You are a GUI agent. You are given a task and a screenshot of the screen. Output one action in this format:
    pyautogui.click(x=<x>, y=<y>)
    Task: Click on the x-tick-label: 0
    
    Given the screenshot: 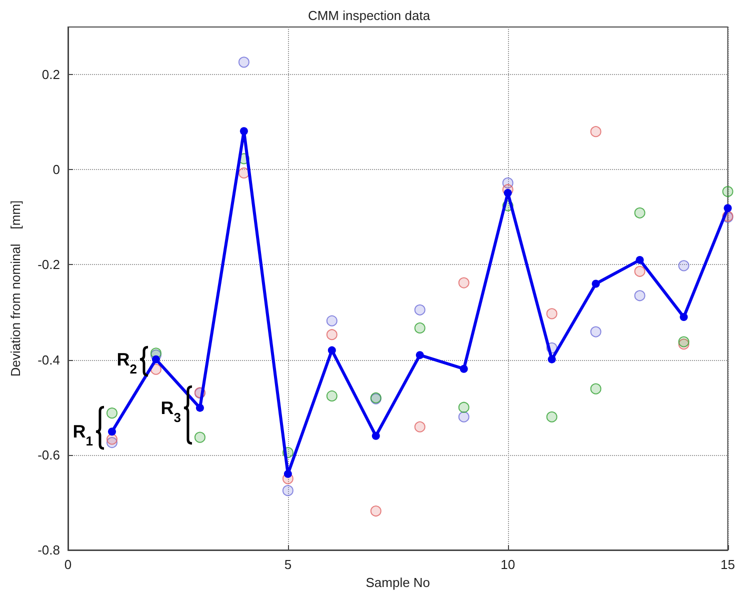 What is the action you would take?
    pyautogui.click(x=68, y=564)
    